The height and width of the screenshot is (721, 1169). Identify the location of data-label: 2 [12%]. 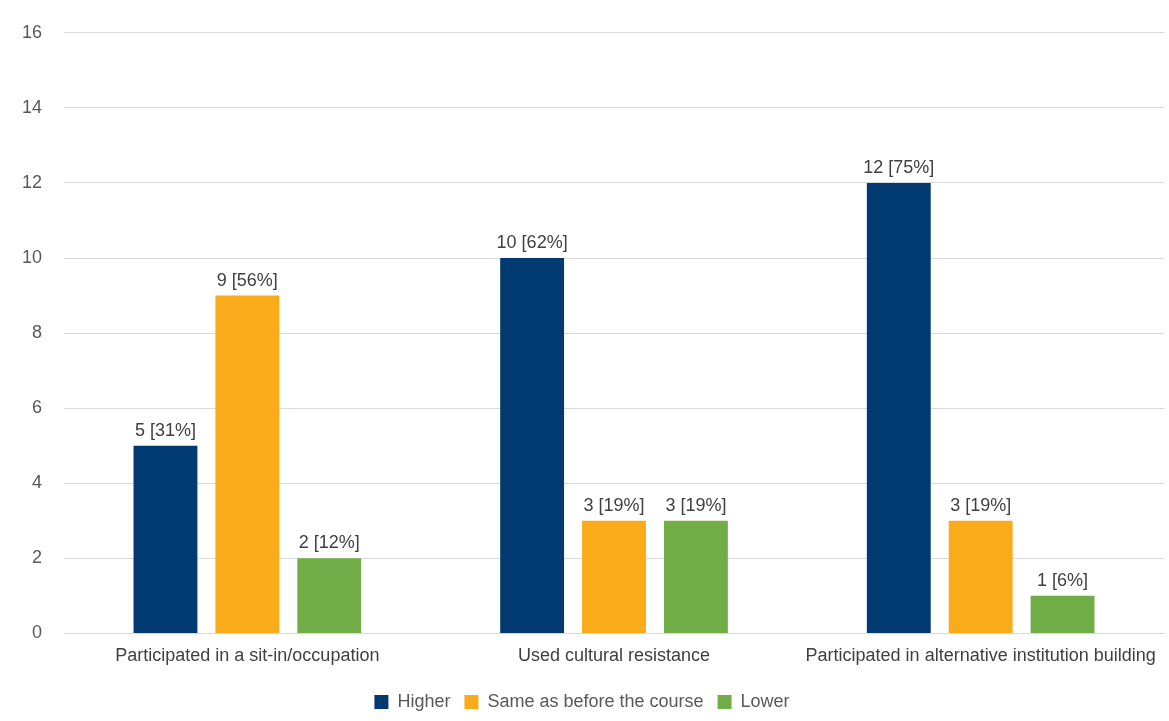
(329, 542).